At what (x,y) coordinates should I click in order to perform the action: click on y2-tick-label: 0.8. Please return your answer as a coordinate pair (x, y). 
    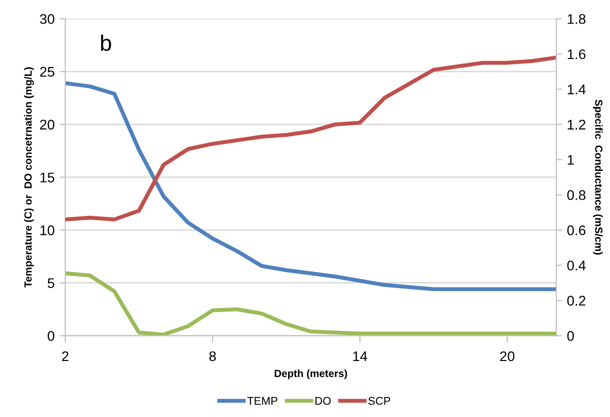
    Looking at the image, I should click on (576, 195).